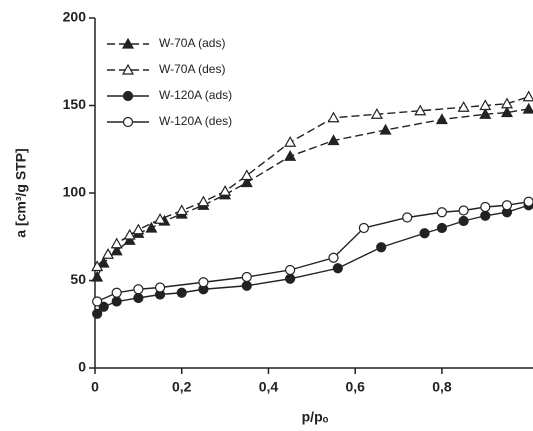 This screenshot has height=431, width=533. What do you see at coordinates (21, 192) in the screenshot?
I see `y-axis-label: a [cm³/g STP]` at bounding box center [21, 192].